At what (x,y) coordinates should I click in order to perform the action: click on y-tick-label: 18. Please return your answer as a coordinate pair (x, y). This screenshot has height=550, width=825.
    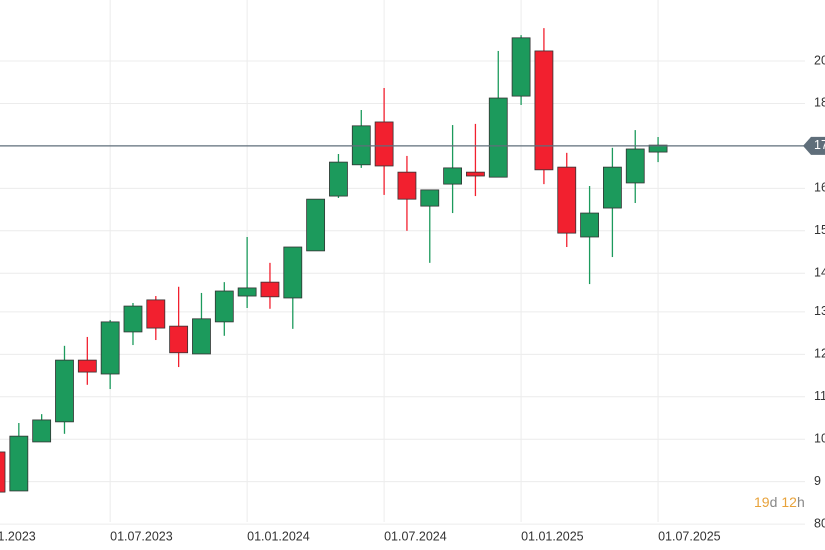
    Looking at the image, I should click on (819, 103).